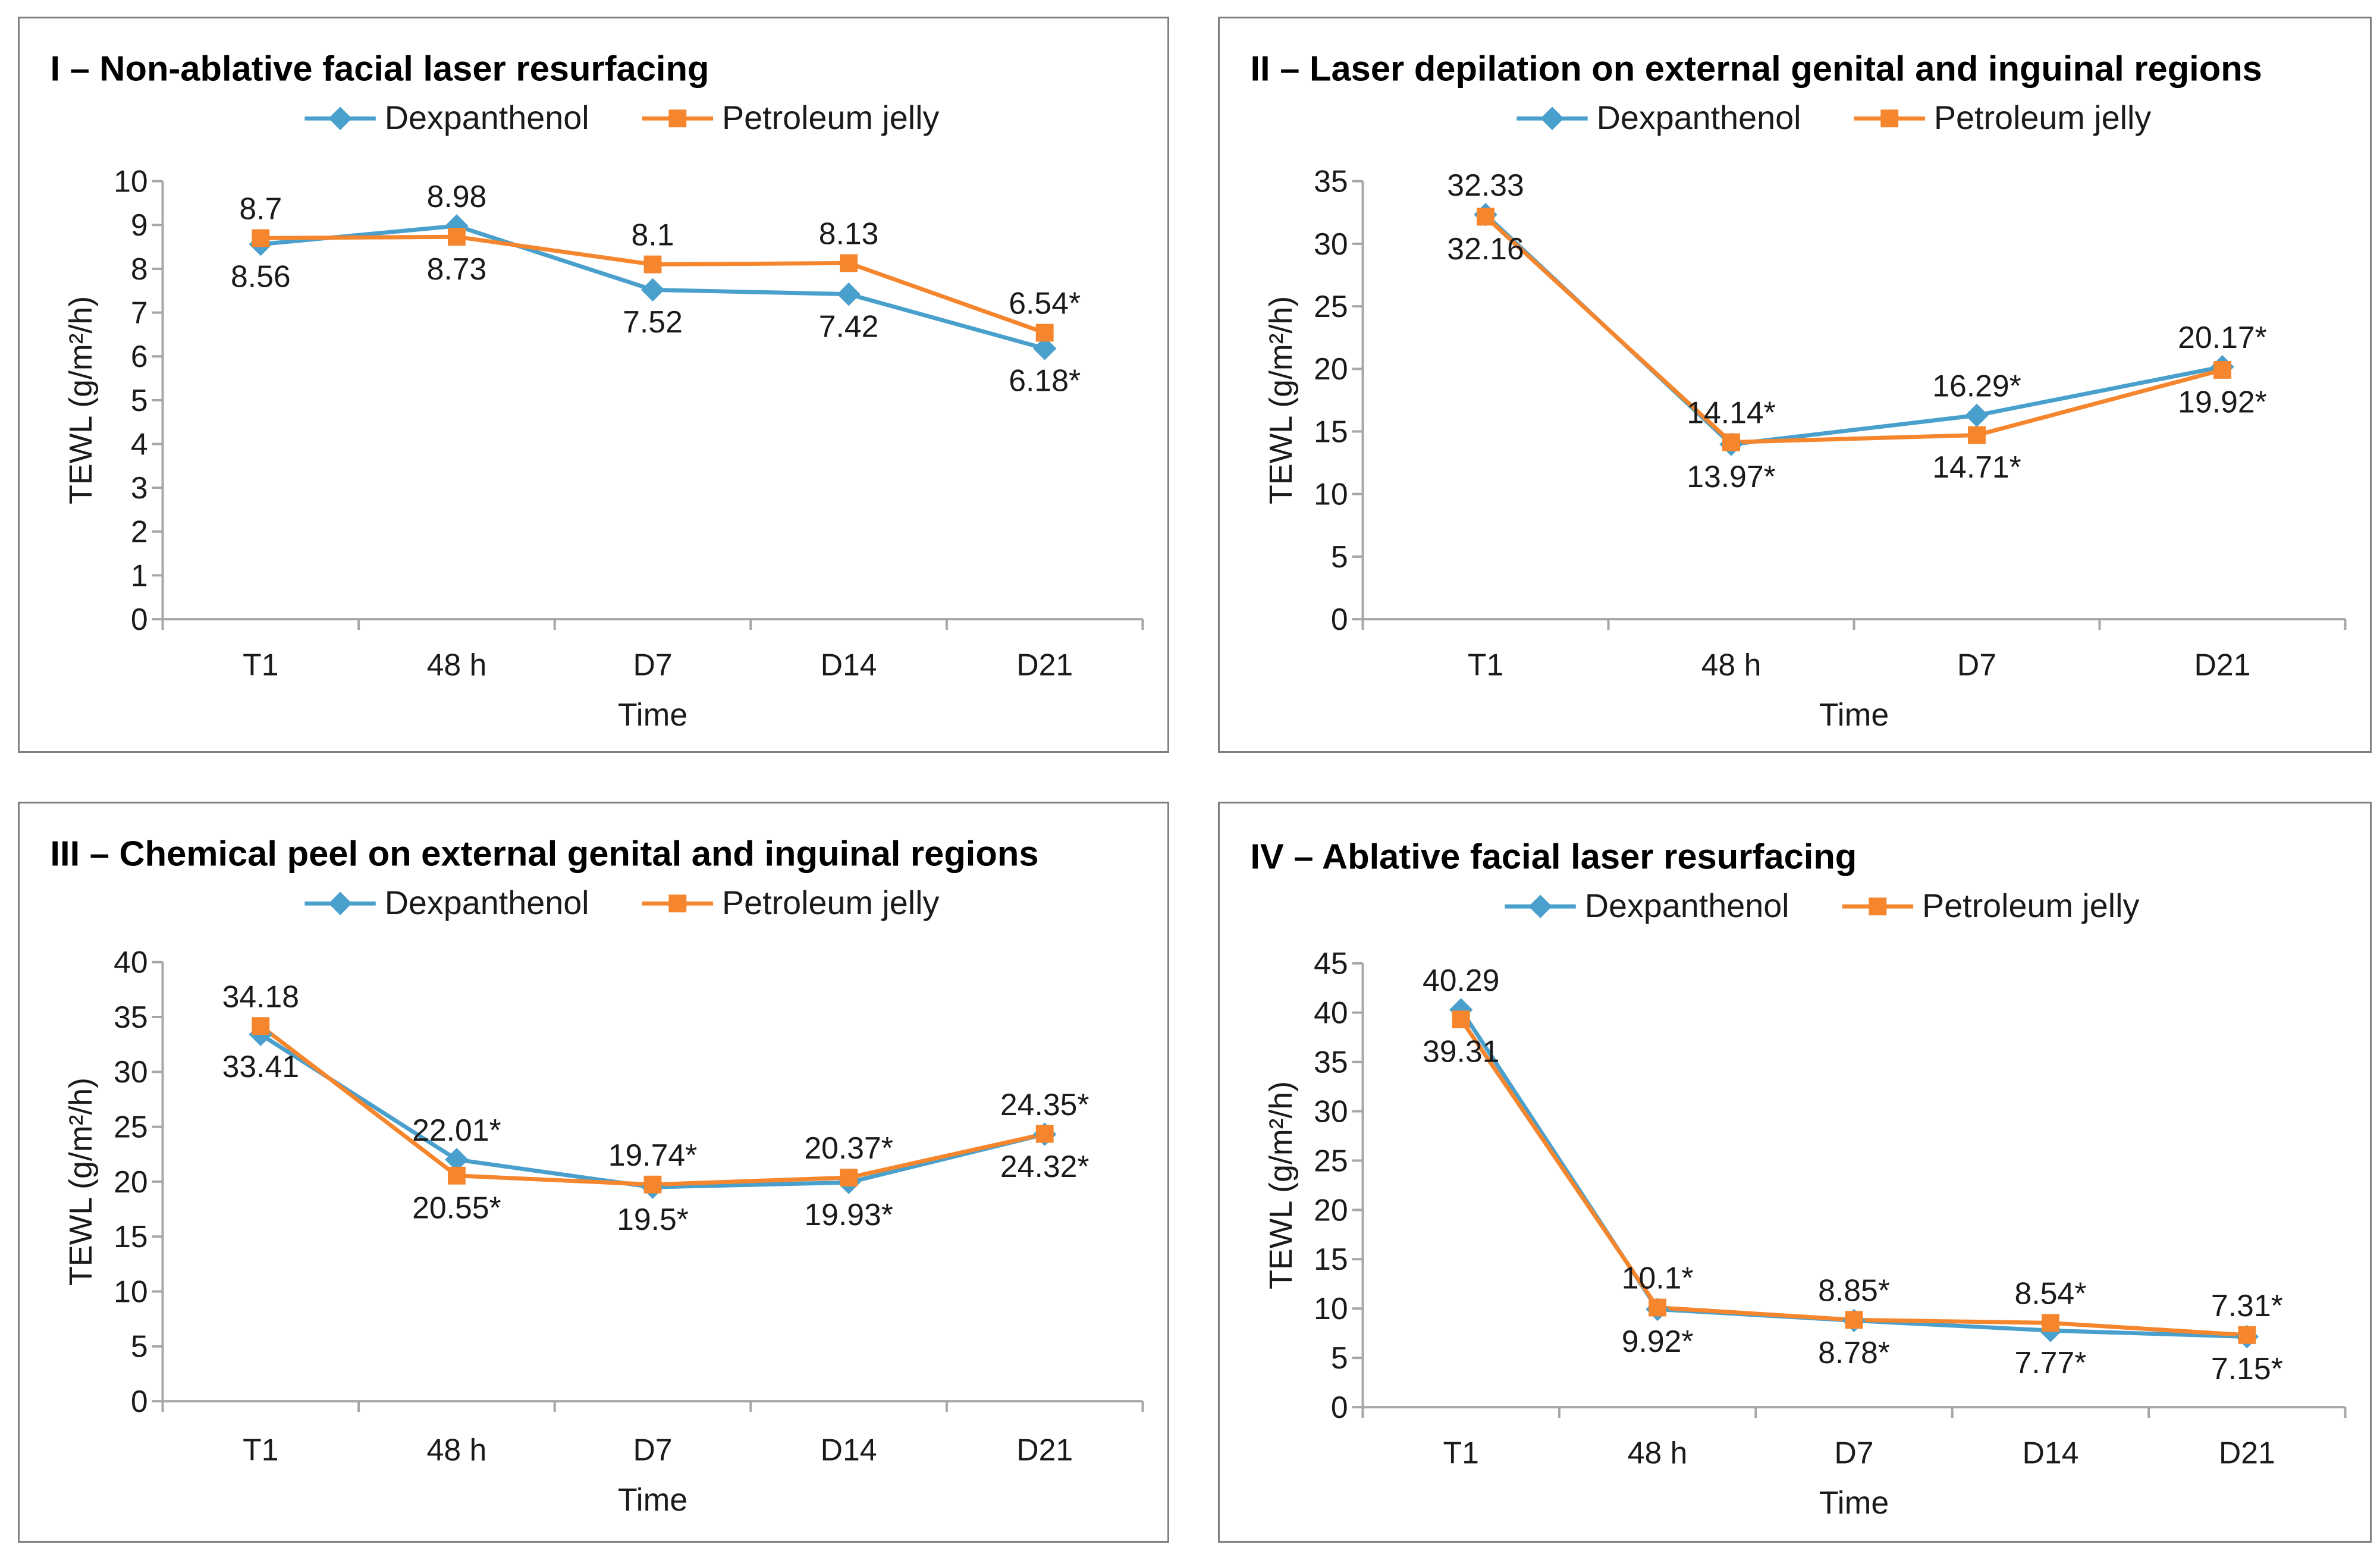 The width and height of the screenshot is (2380, 1557). I want to click on data-label-dexpanthenol: 22.01*, so click(456, 1130).